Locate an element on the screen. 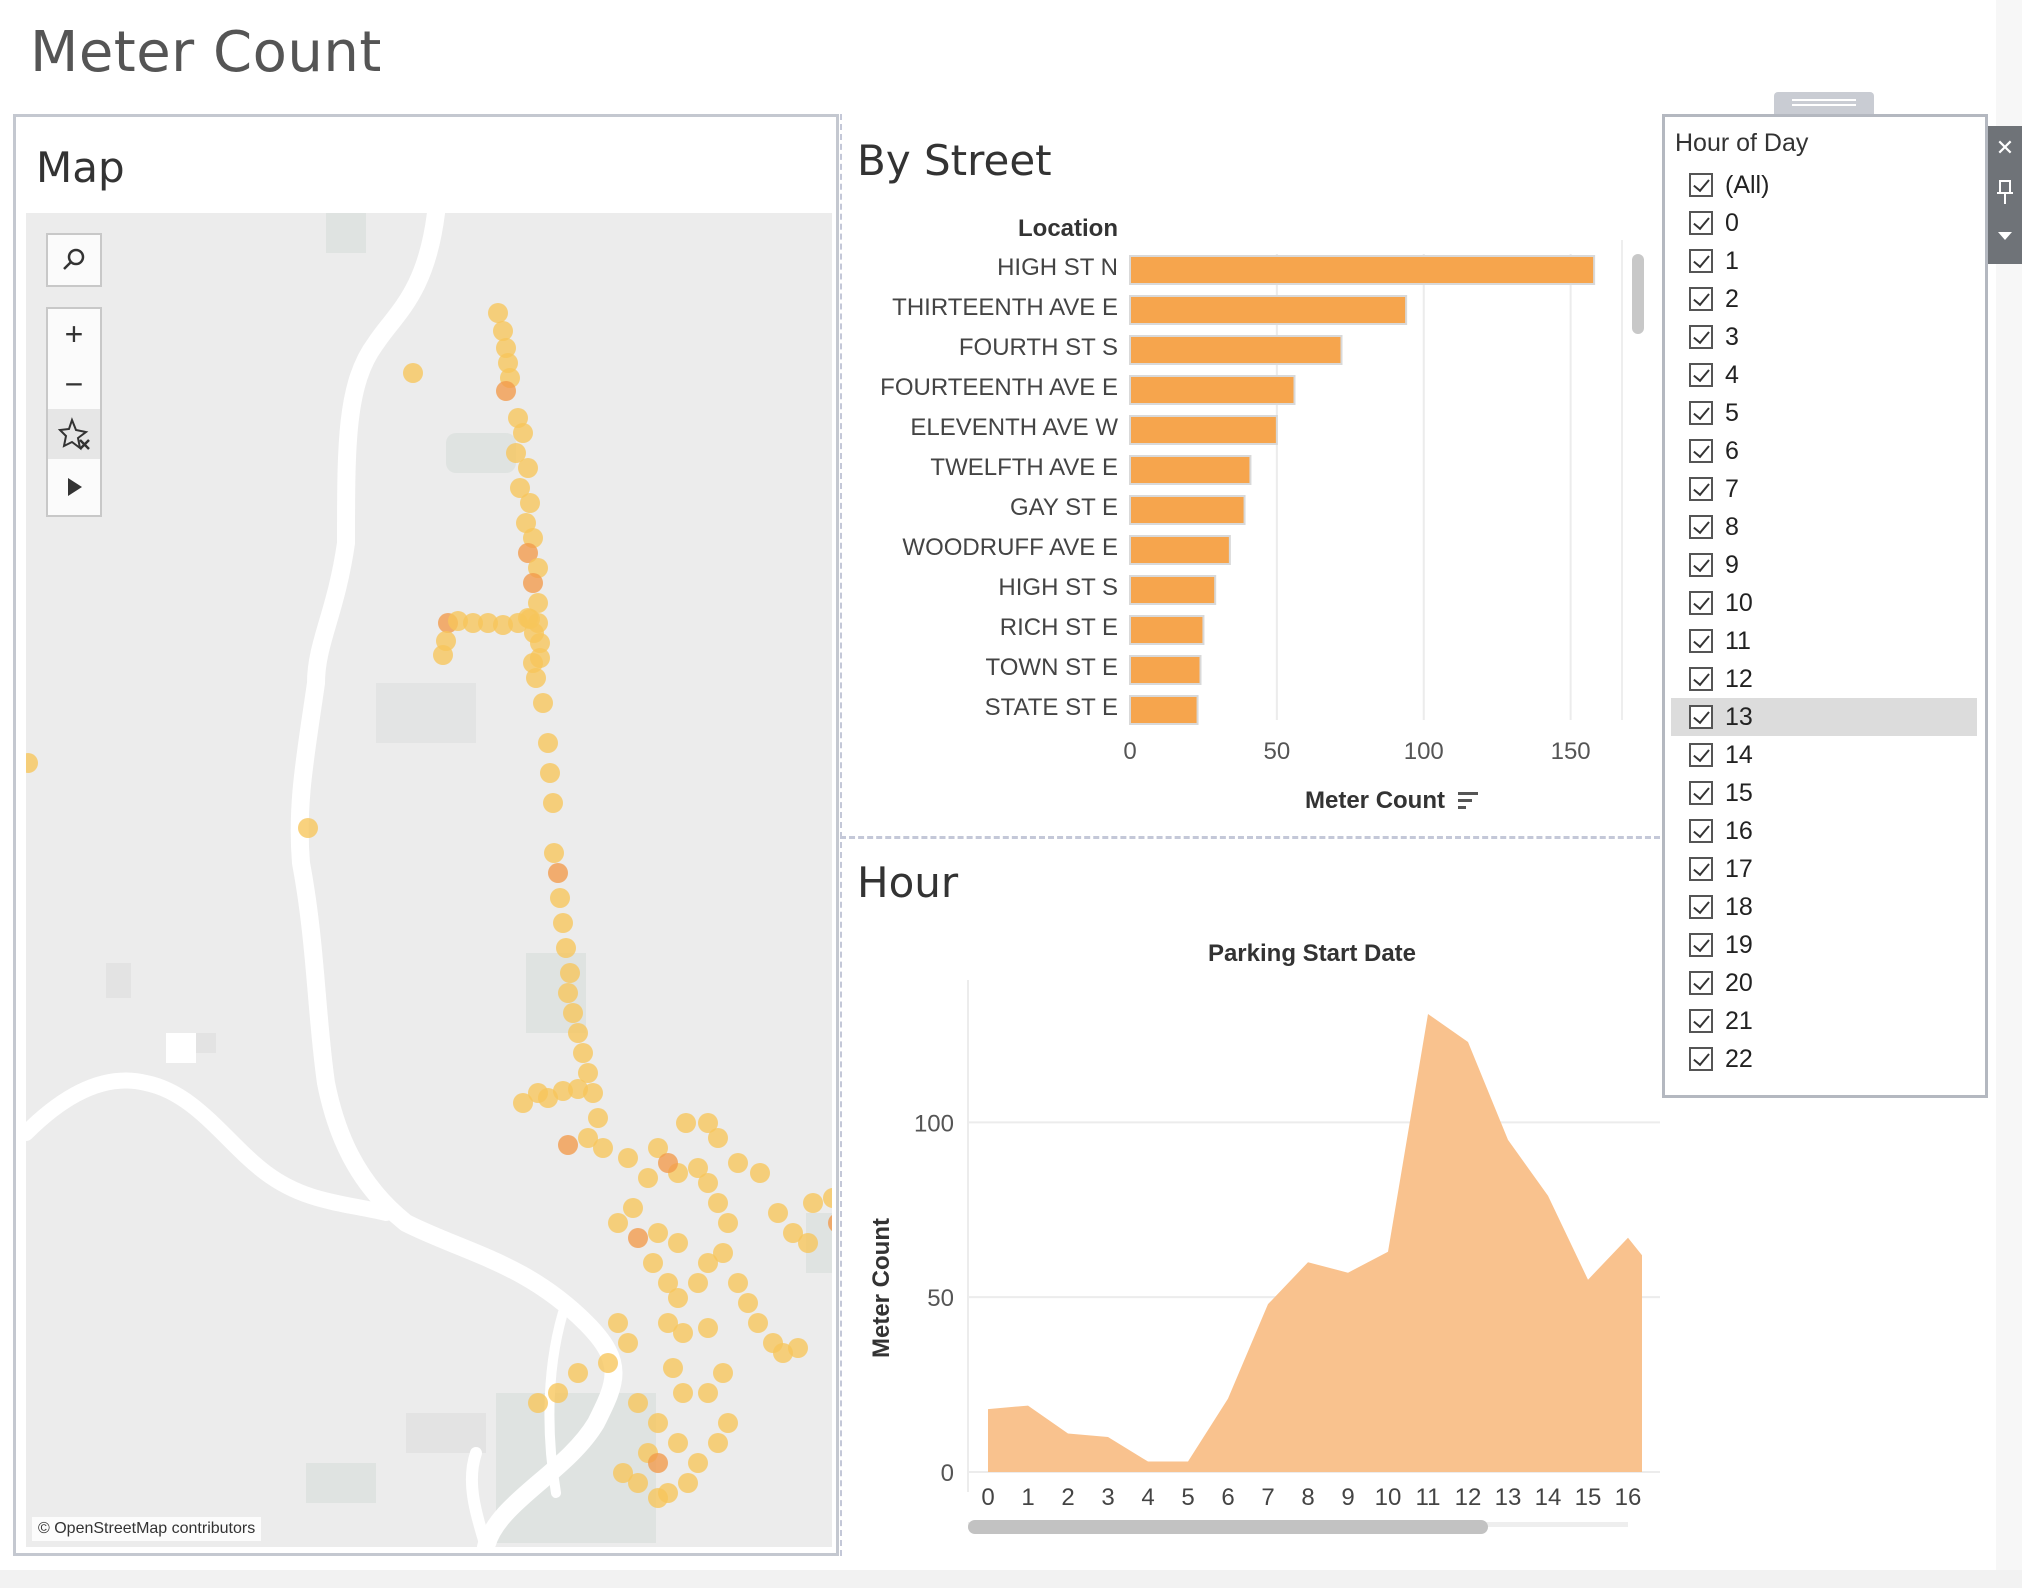 The width and height of the screenshot is (2022, 1588). filter-item: 15 is located at coordinates (1824, 793).